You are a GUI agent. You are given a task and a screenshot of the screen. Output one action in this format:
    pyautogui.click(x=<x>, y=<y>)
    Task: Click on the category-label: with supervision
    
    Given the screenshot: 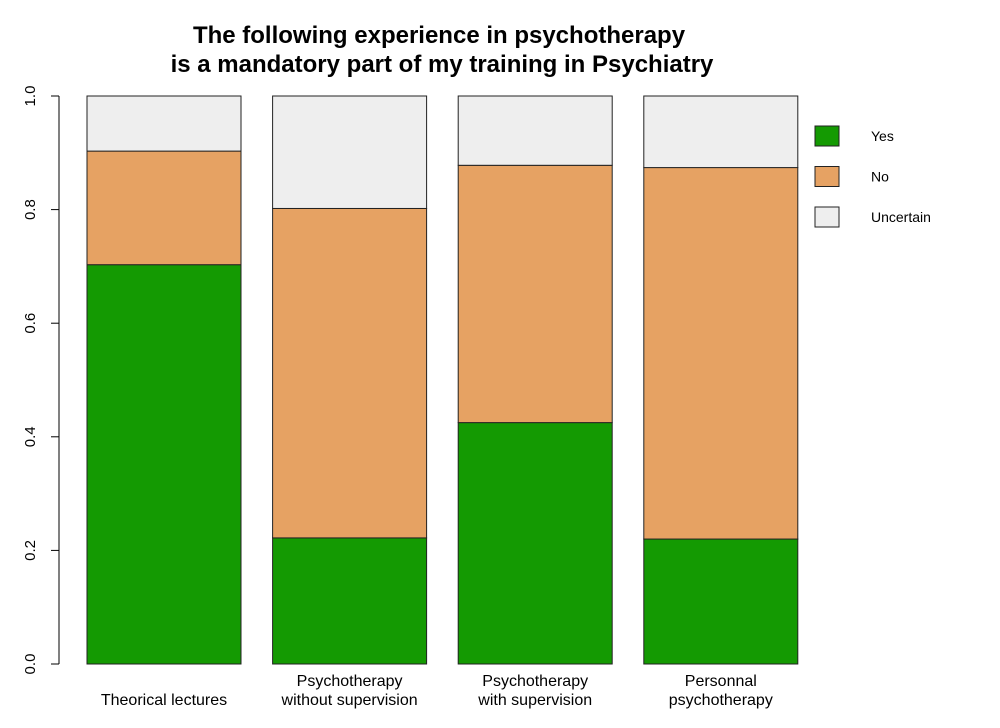 What is the action you would take?
    pyautogui.click(x=534, y=700)
    